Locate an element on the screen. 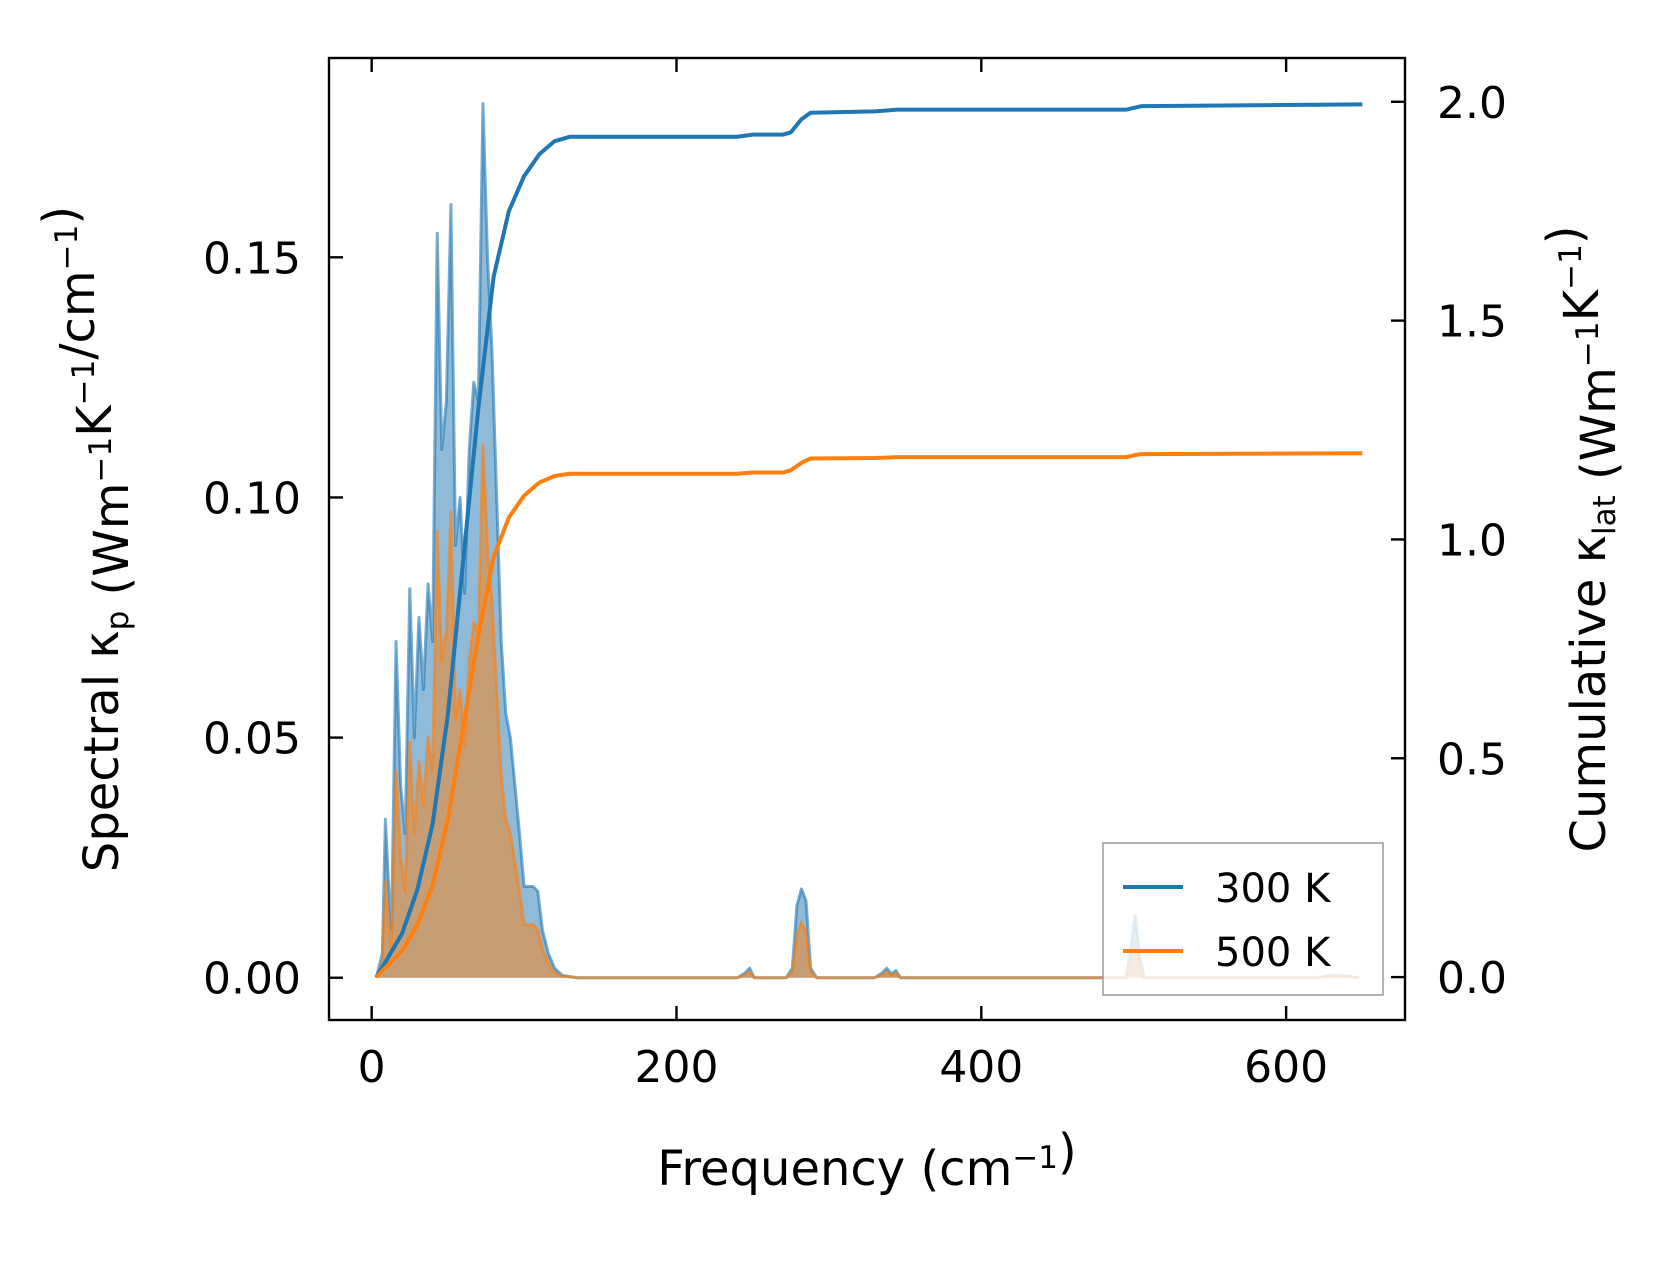  axis-label-part: /cm is located at coordinates (78, 314).